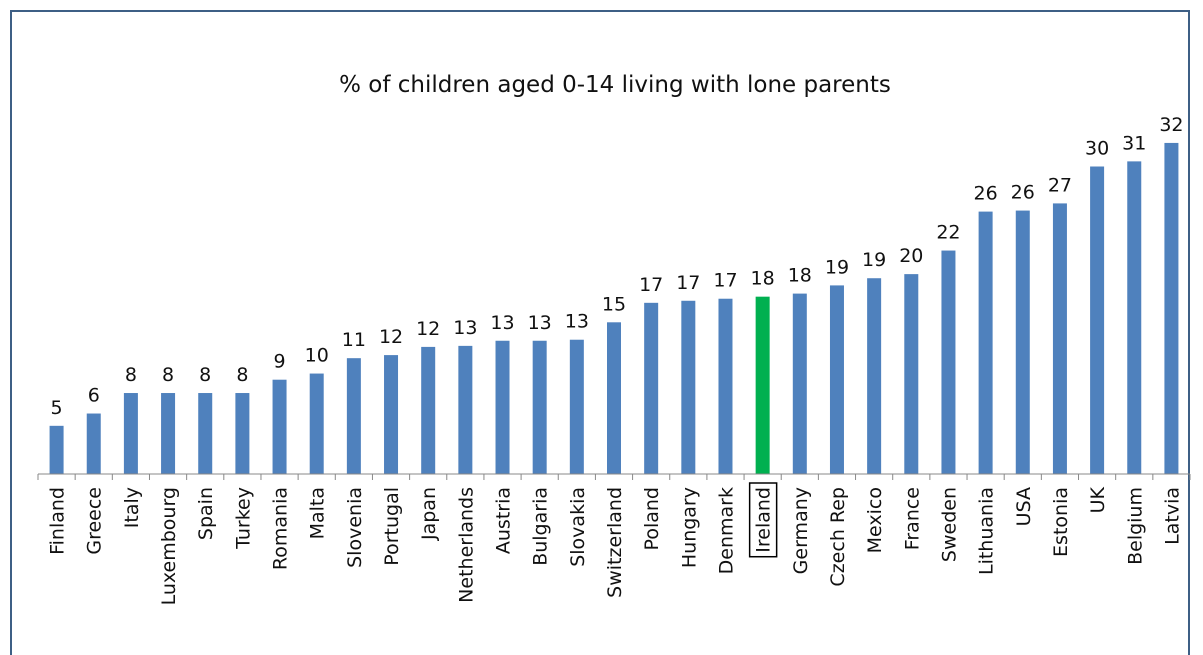 Image resolution: width=1203 pixels, height=655 pixels. Describe the element at coordinates (614, 304) in the screenshot. I see `value-label-switzerland: 15` at that location.